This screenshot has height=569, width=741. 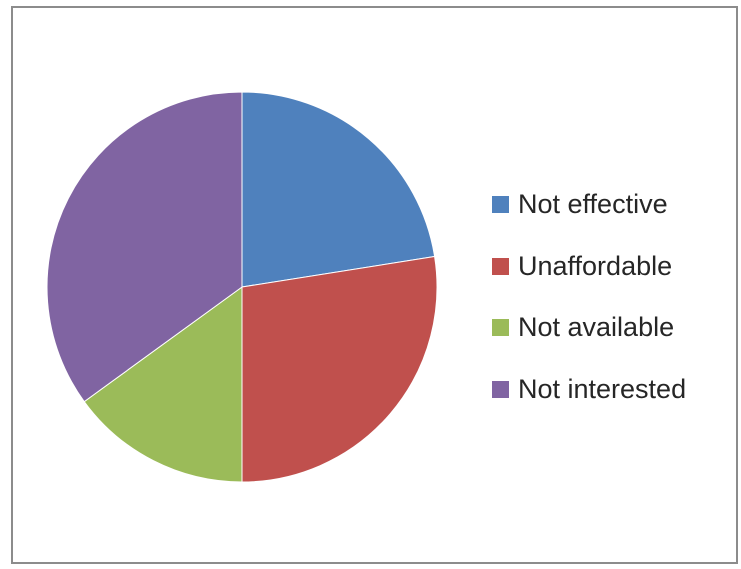 I want to click on pie-slice-not-effective, so click(x=338, y=189).